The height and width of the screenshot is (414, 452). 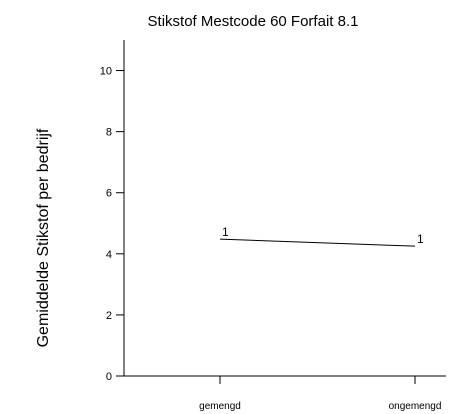 I want to click on x-category-label: gemengd, so click(x=220, y=406).